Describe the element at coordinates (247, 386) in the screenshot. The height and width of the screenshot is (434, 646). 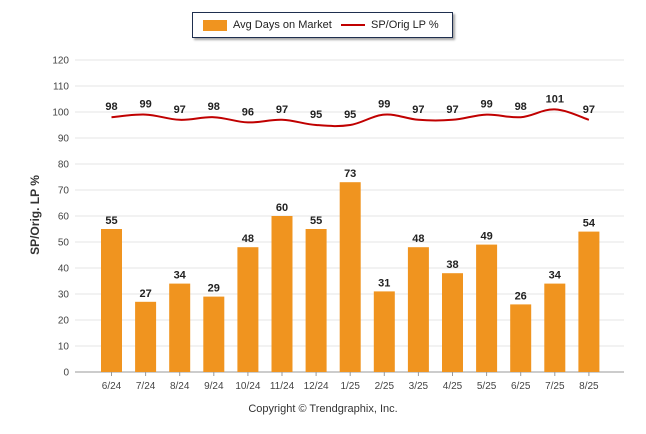
I see `x-tick-label: 10/24` at that location.